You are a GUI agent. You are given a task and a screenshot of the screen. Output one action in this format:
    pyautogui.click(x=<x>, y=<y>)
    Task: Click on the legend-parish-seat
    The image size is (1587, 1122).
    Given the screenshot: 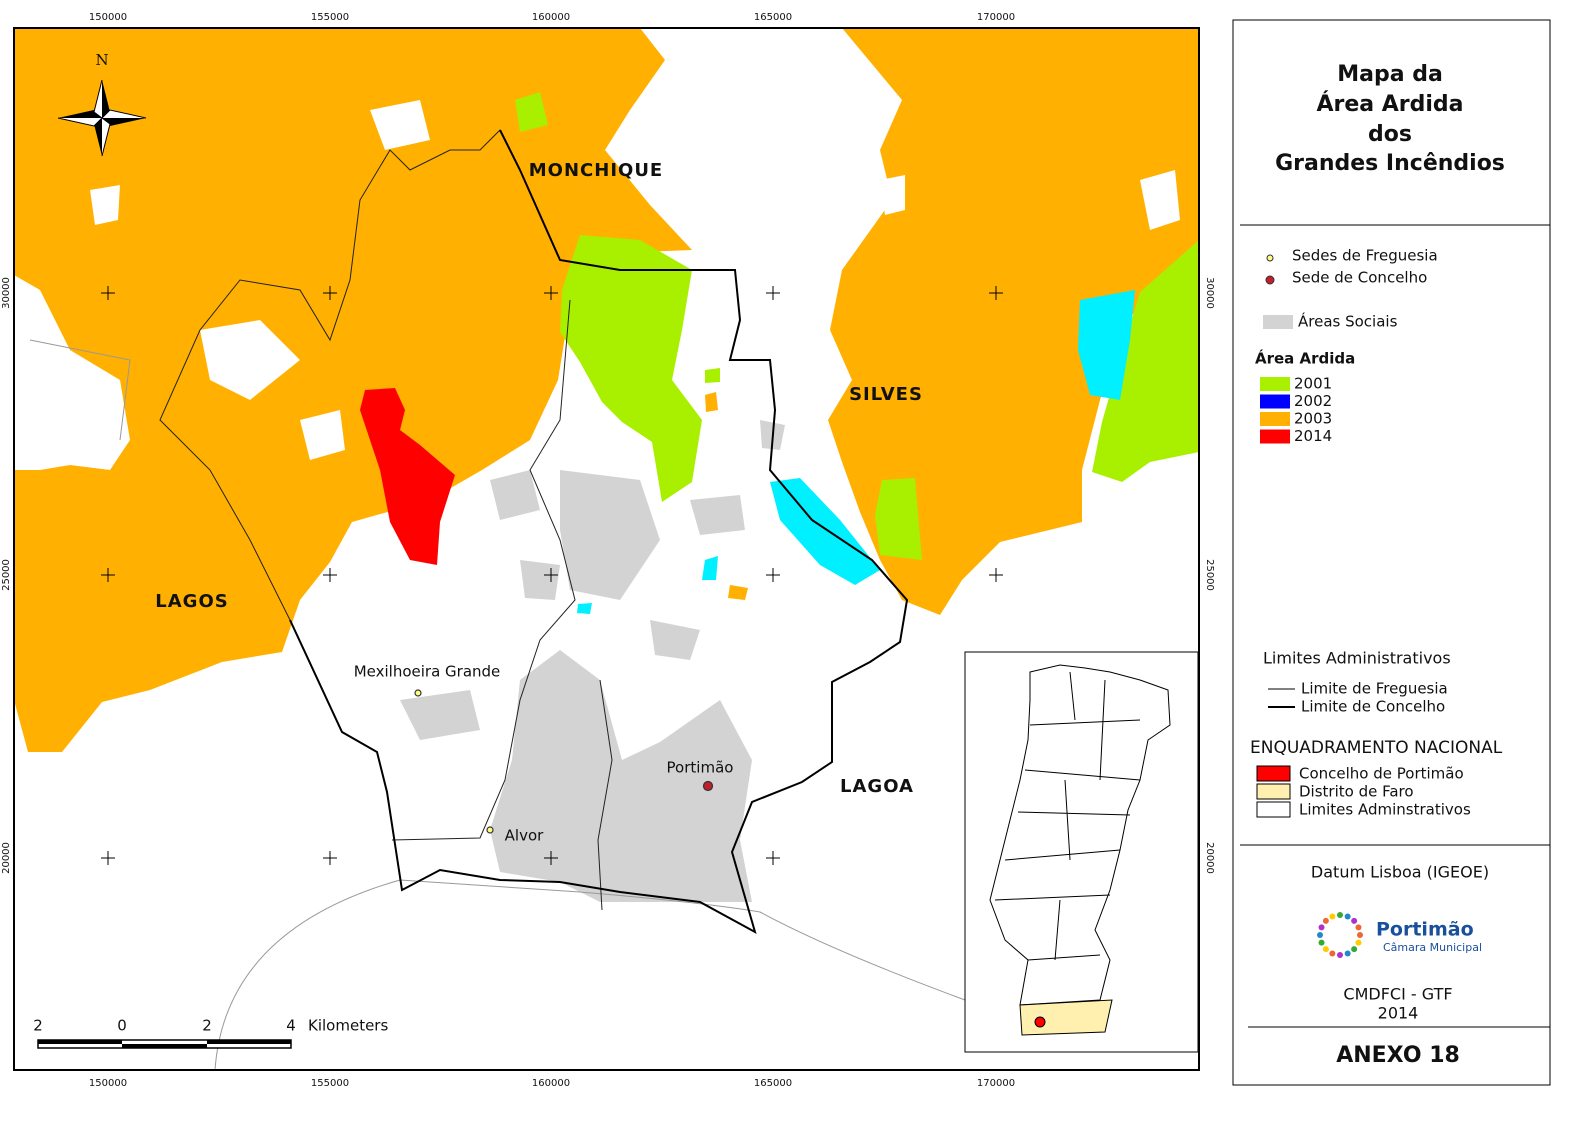 What is the action you would take?
    pyautogui.click(x=1270, y=258)
    